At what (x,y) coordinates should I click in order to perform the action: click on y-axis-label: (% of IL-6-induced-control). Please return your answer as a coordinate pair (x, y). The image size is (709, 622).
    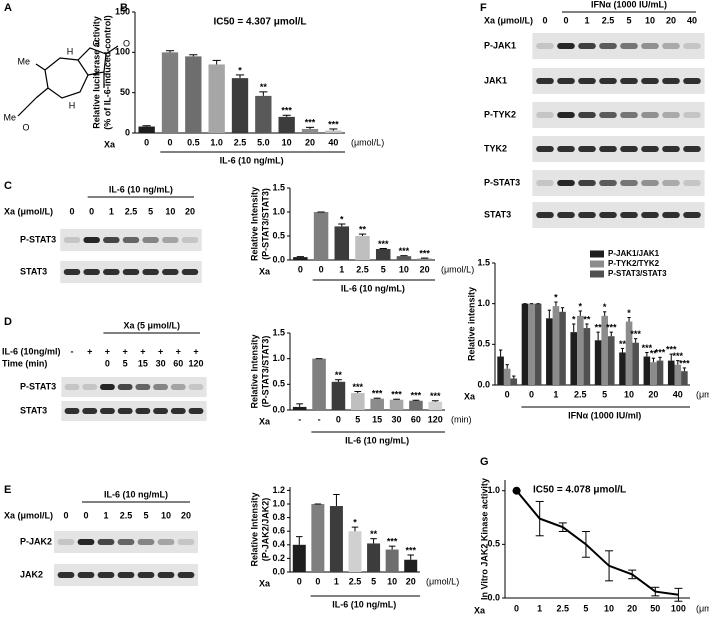
    Looking at the image, I should click on (107, 72).